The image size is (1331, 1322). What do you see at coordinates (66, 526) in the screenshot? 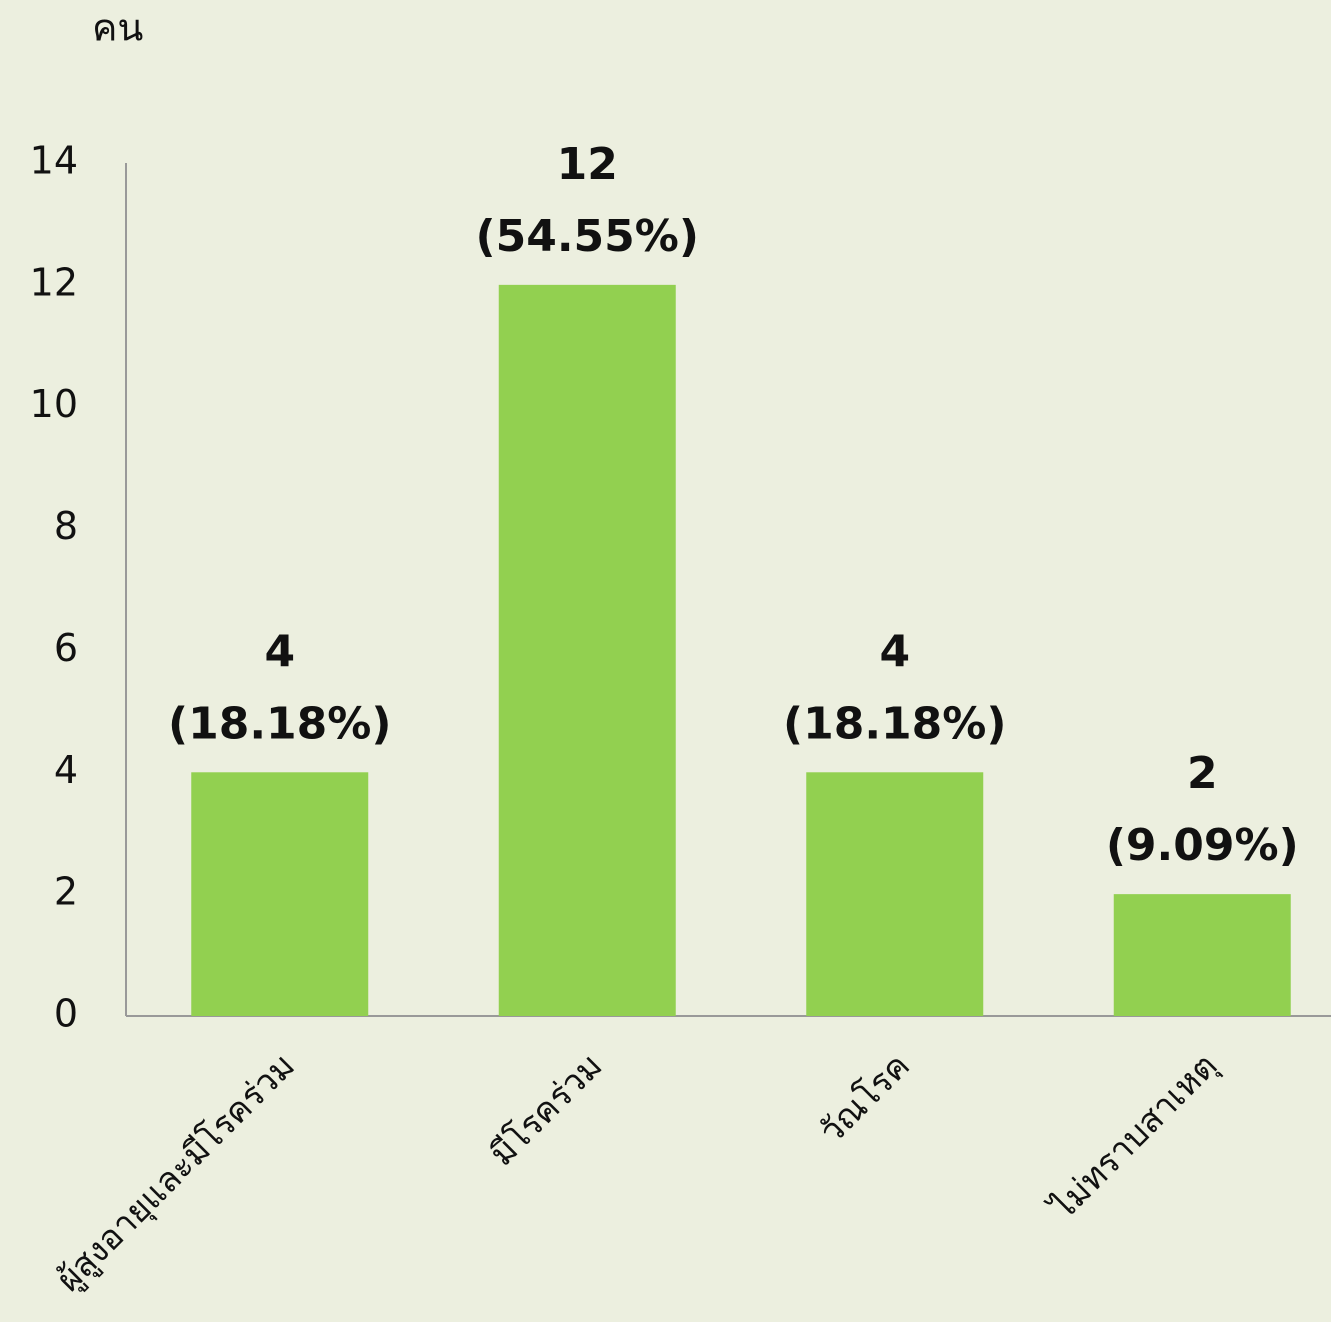
I see `y-tick-label: 8` at bounding box center [66, 526].